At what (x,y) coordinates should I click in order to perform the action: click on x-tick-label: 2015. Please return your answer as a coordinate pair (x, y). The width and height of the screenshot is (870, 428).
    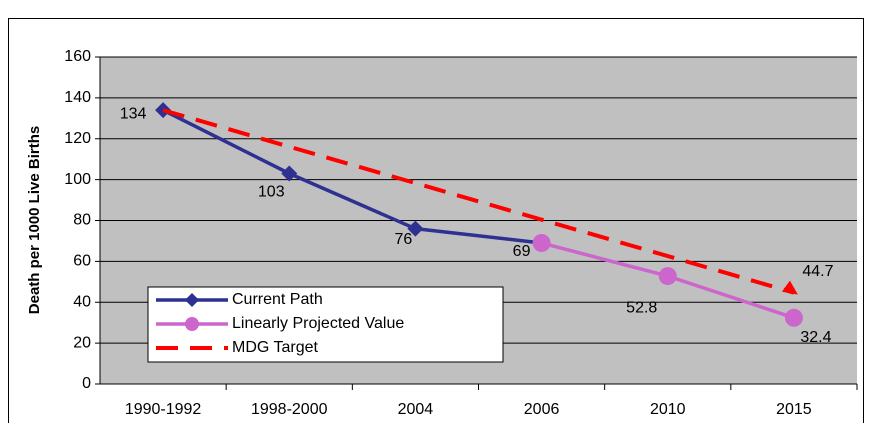
    Looking at the image, I should click on (794, 409).